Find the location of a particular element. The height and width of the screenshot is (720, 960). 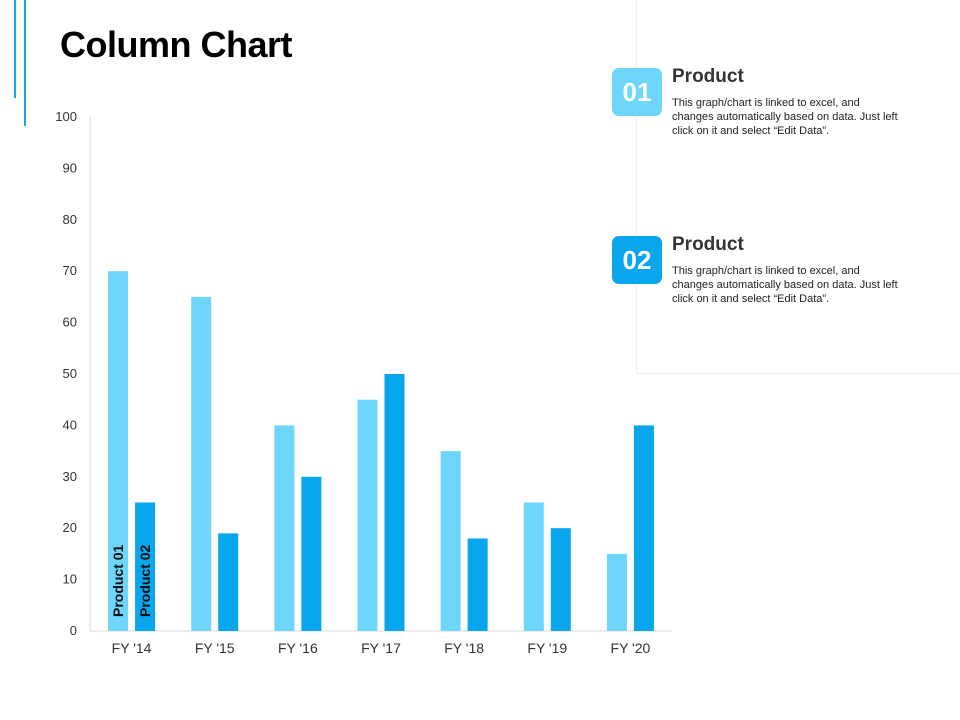

y-tick-label: 50 is located at coordinates (70, 373).